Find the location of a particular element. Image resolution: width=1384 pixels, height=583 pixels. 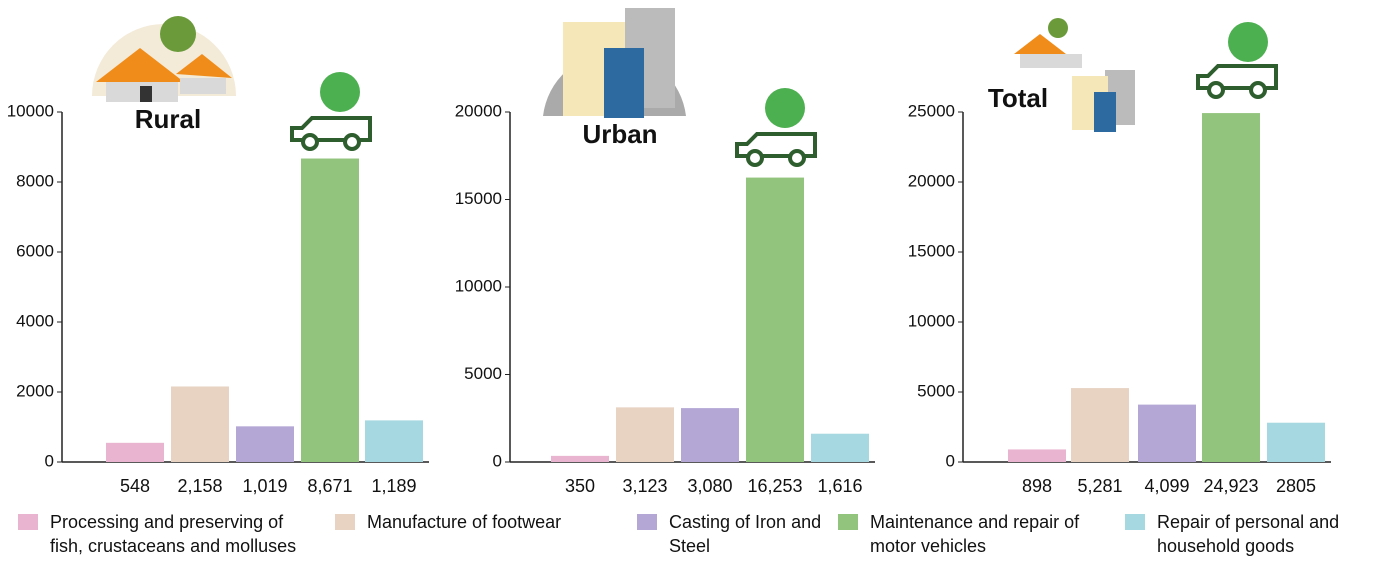

y-tick-label: 25000 is located at coordinates (931, 110).